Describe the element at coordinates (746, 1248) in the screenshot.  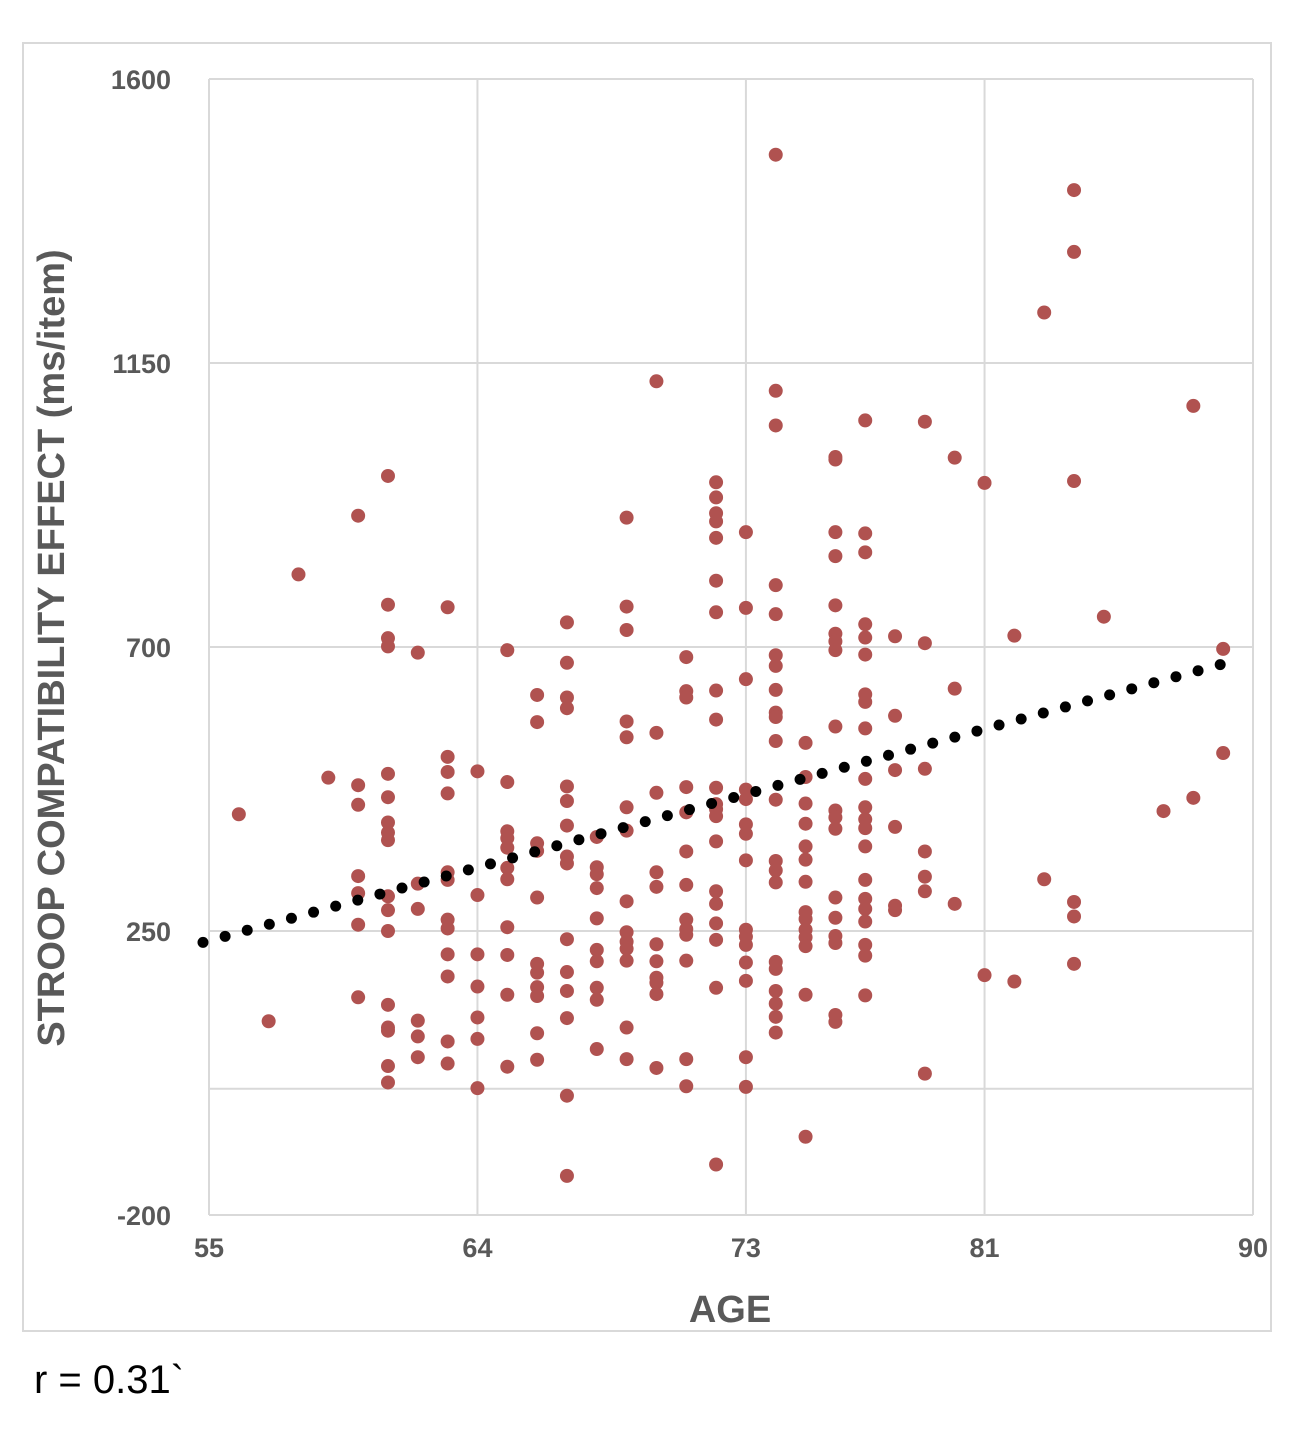
I see `x-tick-label: 73` at that location.